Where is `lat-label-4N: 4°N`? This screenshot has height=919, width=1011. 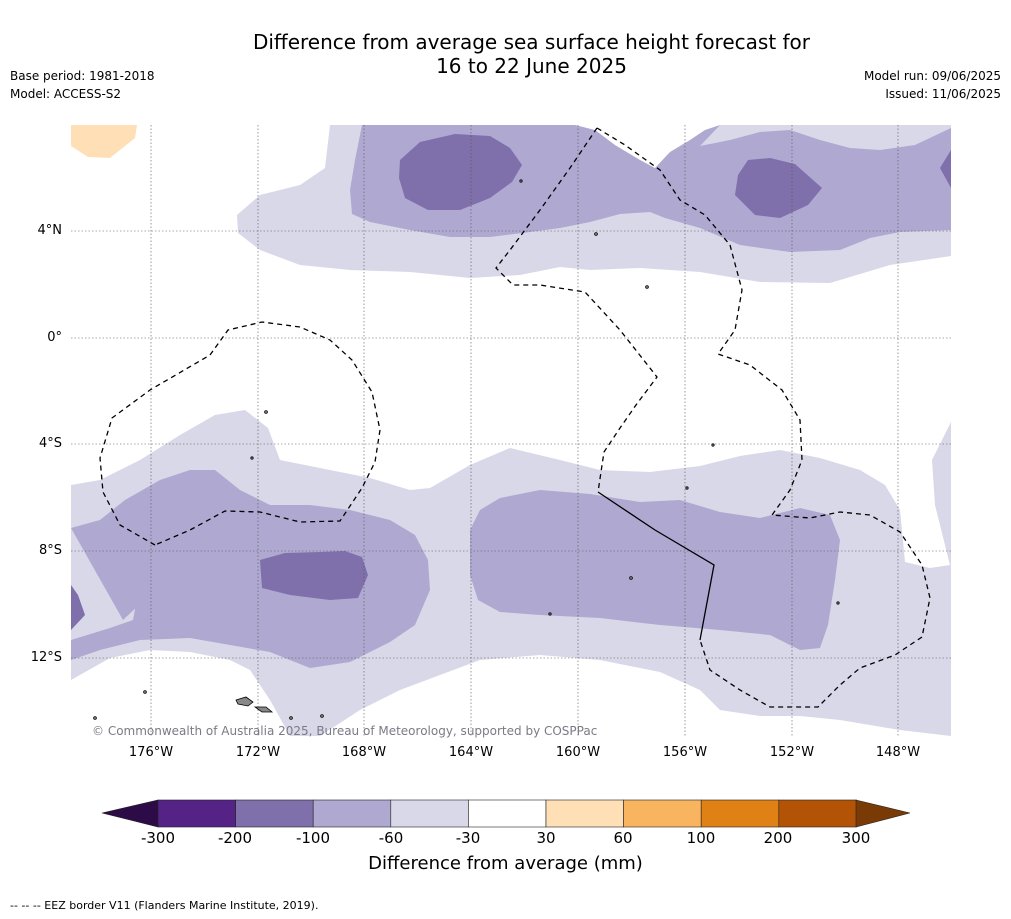 lat-label-4N: 4°N is located at coordinates (50, 230).